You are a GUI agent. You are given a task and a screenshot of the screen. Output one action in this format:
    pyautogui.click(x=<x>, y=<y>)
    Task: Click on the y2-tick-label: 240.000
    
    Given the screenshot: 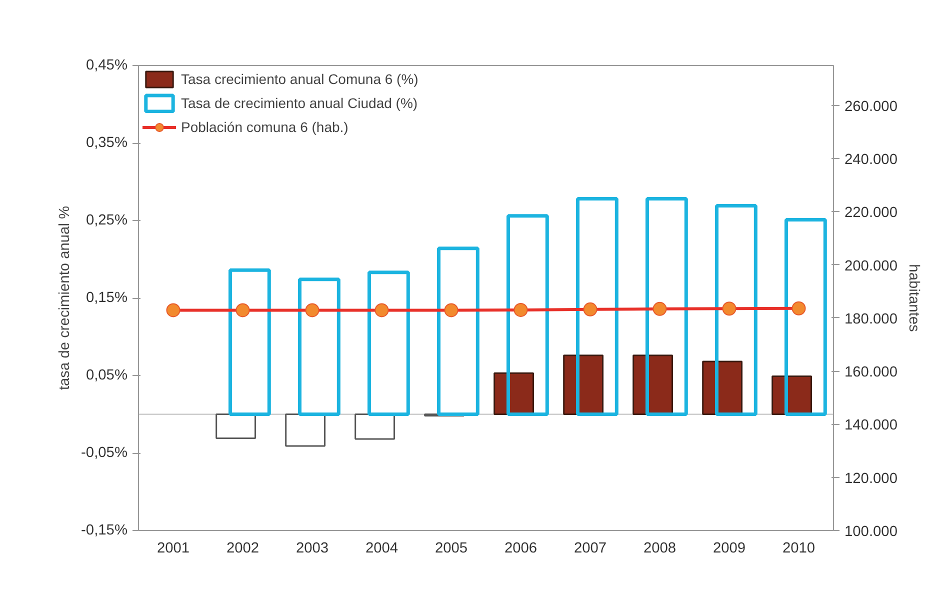 What is the action you would take?
    pyautogui.click(x=871, y=160)
    